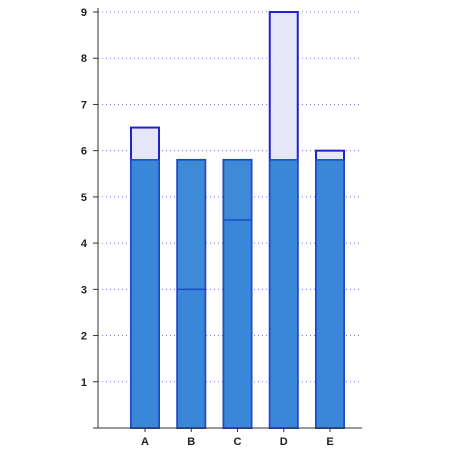 The width and height of the screenshot is (450, 450). What do you see at coordinates (84, 152) in the screenshot?
I see `y-tick-label: 6` at bounding box center [84, 152].